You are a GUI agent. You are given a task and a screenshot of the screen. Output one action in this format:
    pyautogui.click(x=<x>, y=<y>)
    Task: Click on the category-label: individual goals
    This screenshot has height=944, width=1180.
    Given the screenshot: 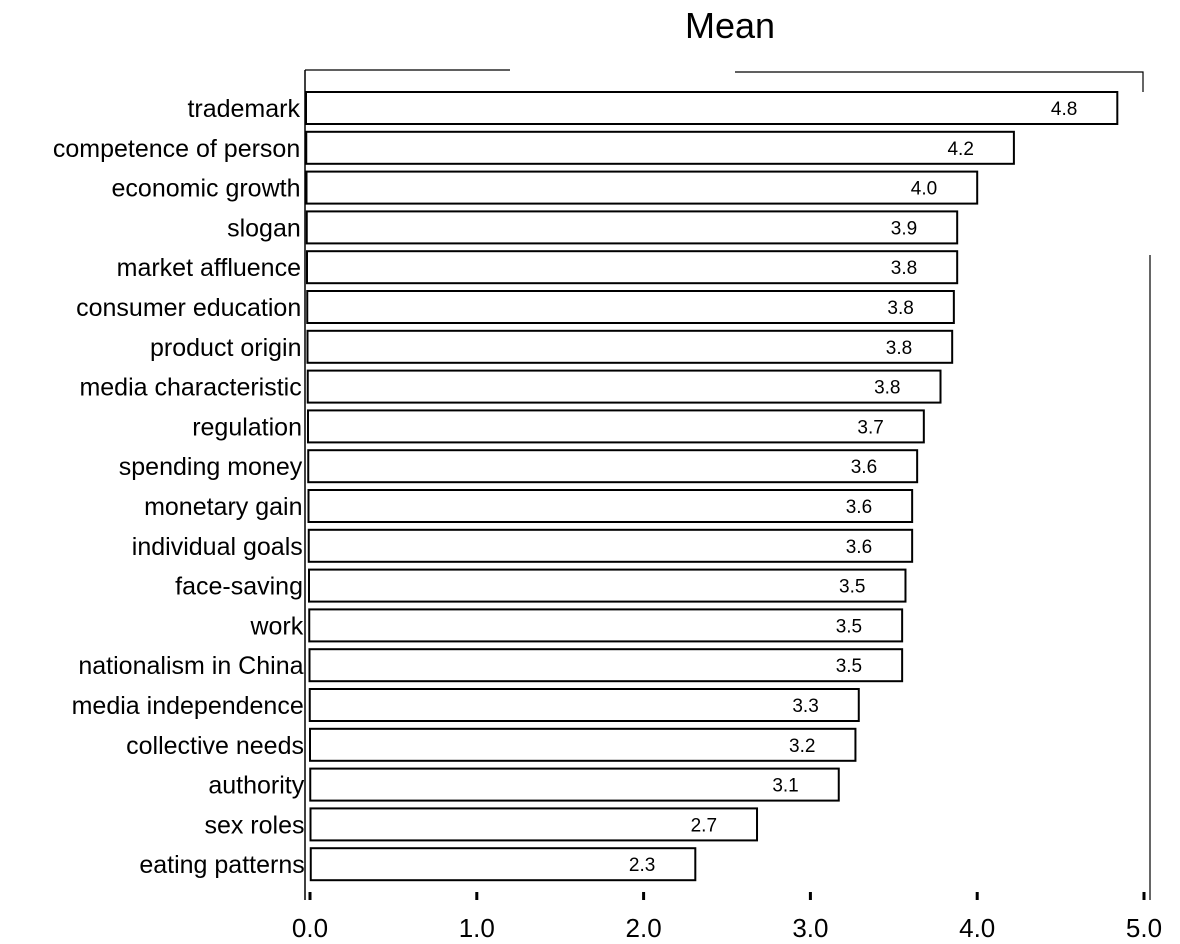 What is the action you would take?
    pyautogui.click(x=217, y=547)
    